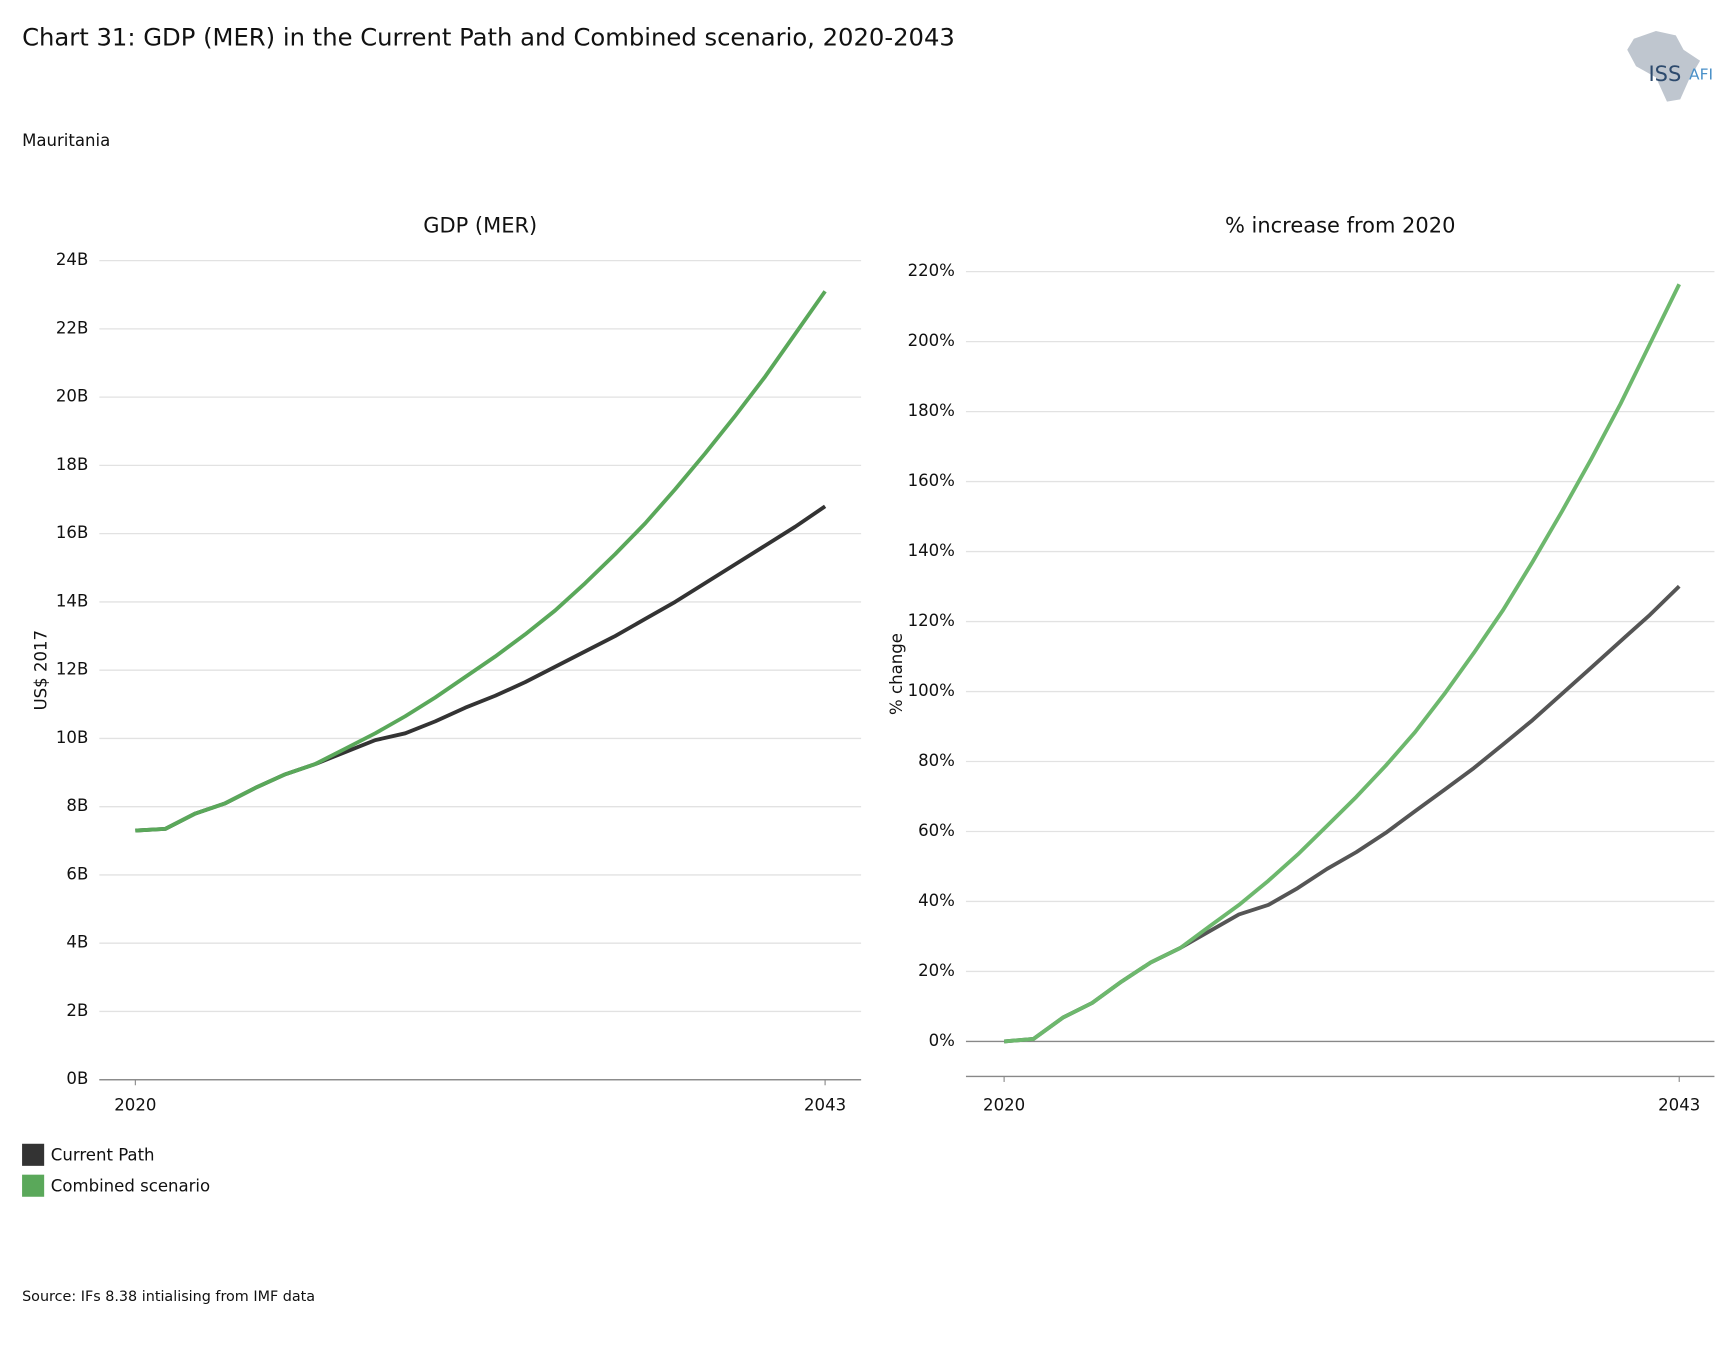  What do you see at coordinates (77, 1078) in the screenshot?
I see `y-tick-label: 0B` at bounding box center [77, 1078].